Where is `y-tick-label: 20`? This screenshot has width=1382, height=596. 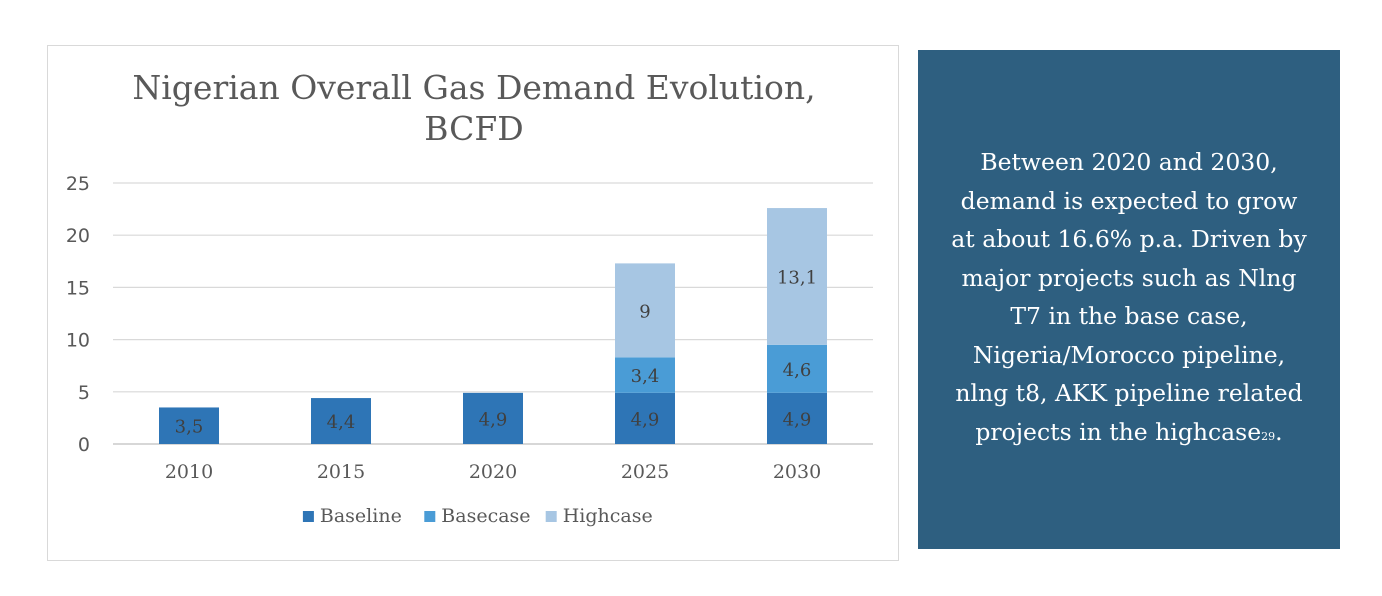
y-tick-label: 20 is located at coordinates (78, 236).